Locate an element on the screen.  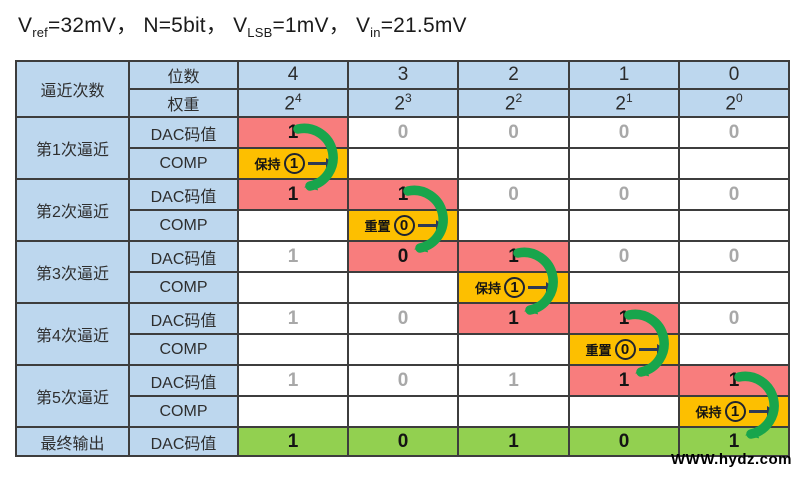
bit-number: 4 is located at coordinates (293, 75).